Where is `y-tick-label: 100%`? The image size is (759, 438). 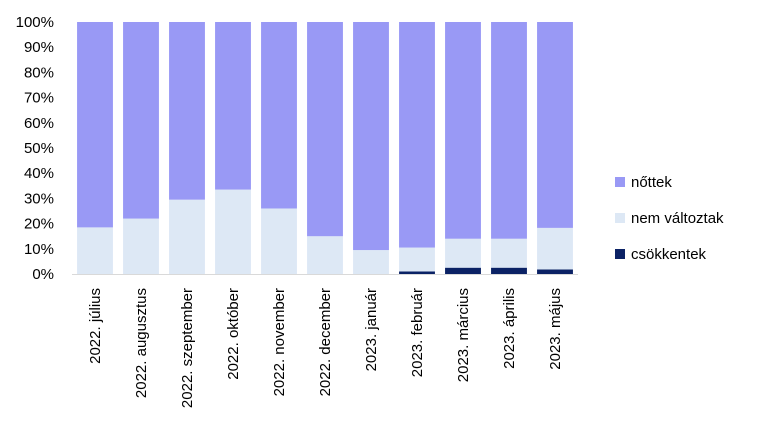 y-tick-label: 100% is located at coordinates (35, 22).